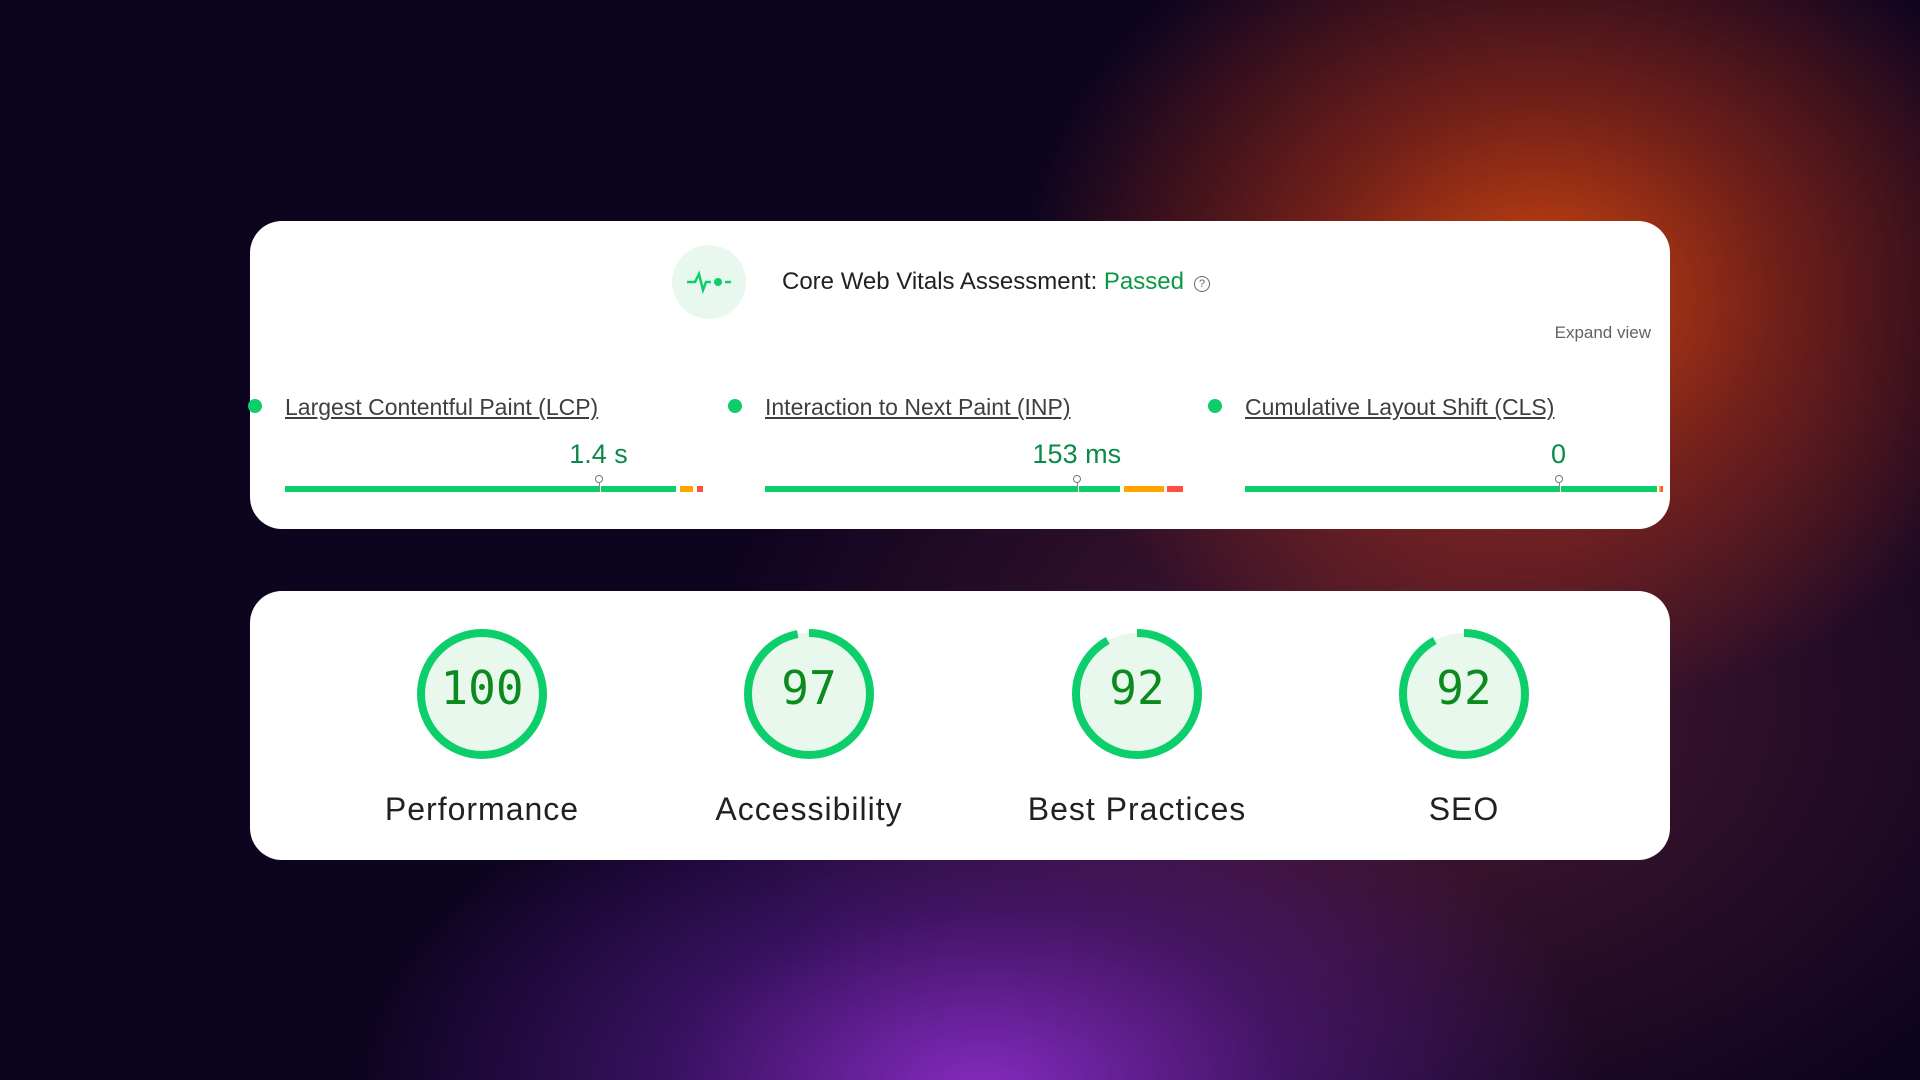 This screenshot has height=1080, width=1920. I want to click on score-label: Accessibility, so click(809, 809).